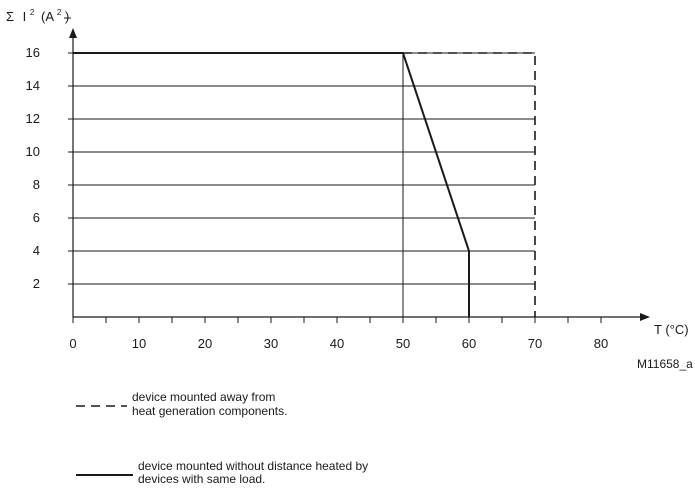  What do you see at coordinates (671, 329) in the screenshot?
I see `x-axis-title: T (°C)` at bounding box center [671, 329].